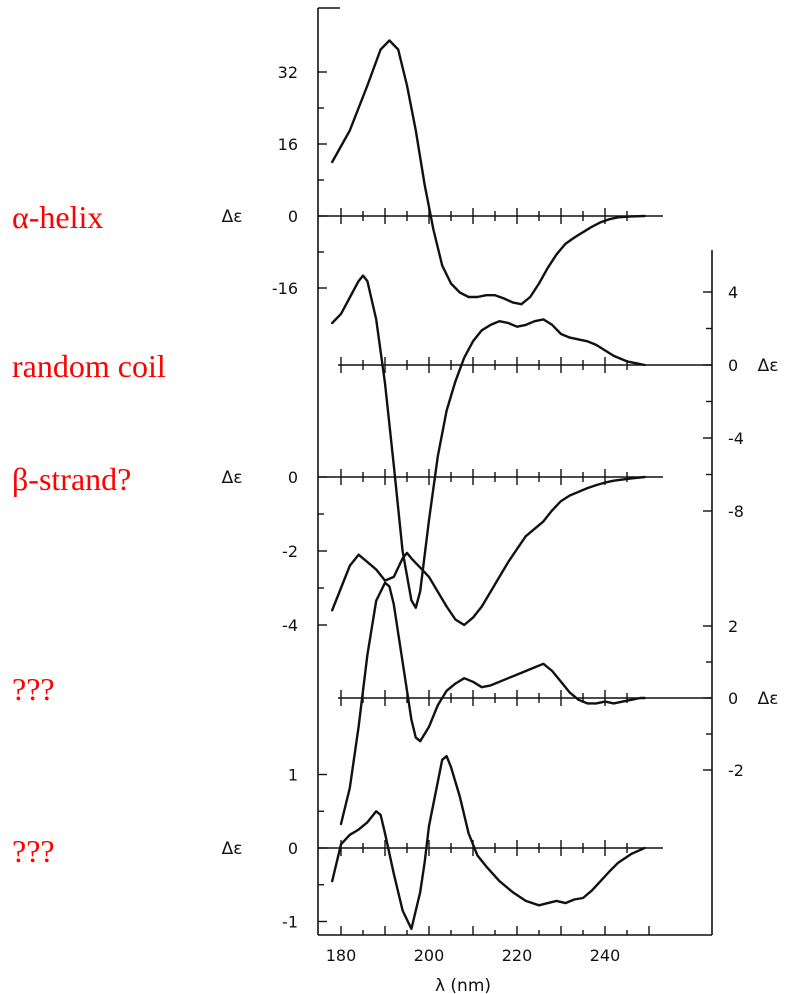 The width and height of the screenshot is (800, 994). Describe the element at coordinates (736, 511) in the screenshot. I see `y-tick-label: -8` at that location.